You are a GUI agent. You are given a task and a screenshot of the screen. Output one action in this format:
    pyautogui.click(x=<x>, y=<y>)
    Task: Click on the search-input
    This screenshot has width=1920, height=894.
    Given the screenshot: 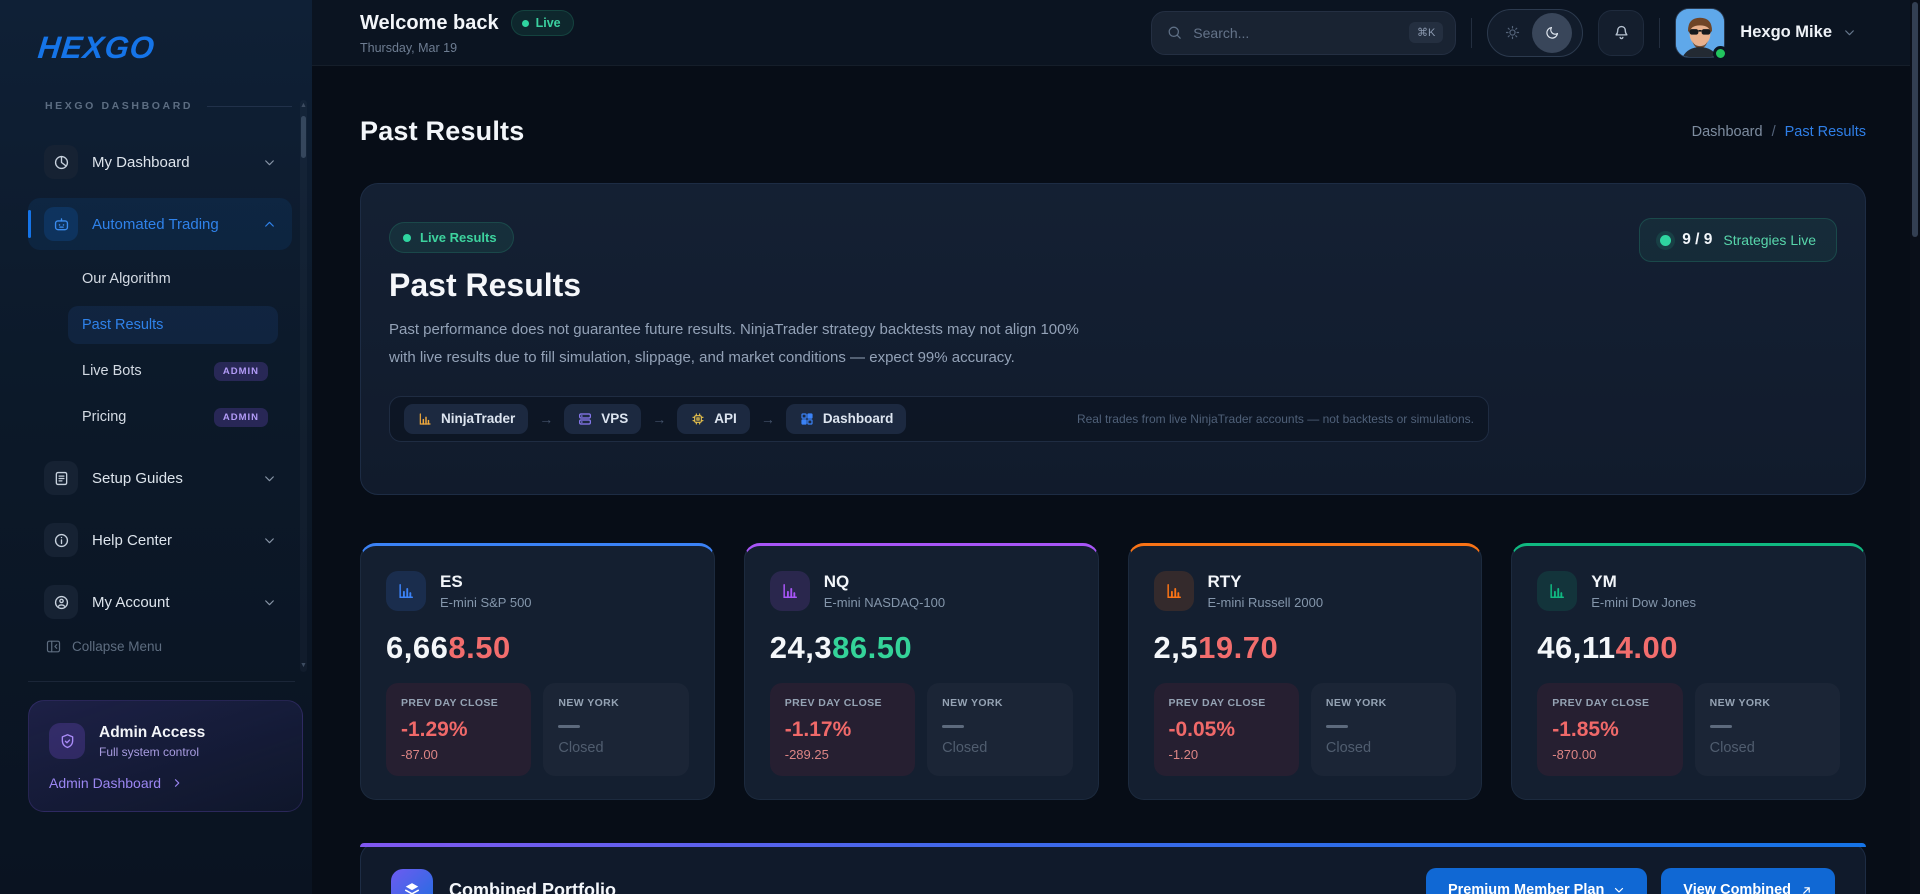 What is the action you would take?
    pyautogui.click(x=1301, y=32)
    